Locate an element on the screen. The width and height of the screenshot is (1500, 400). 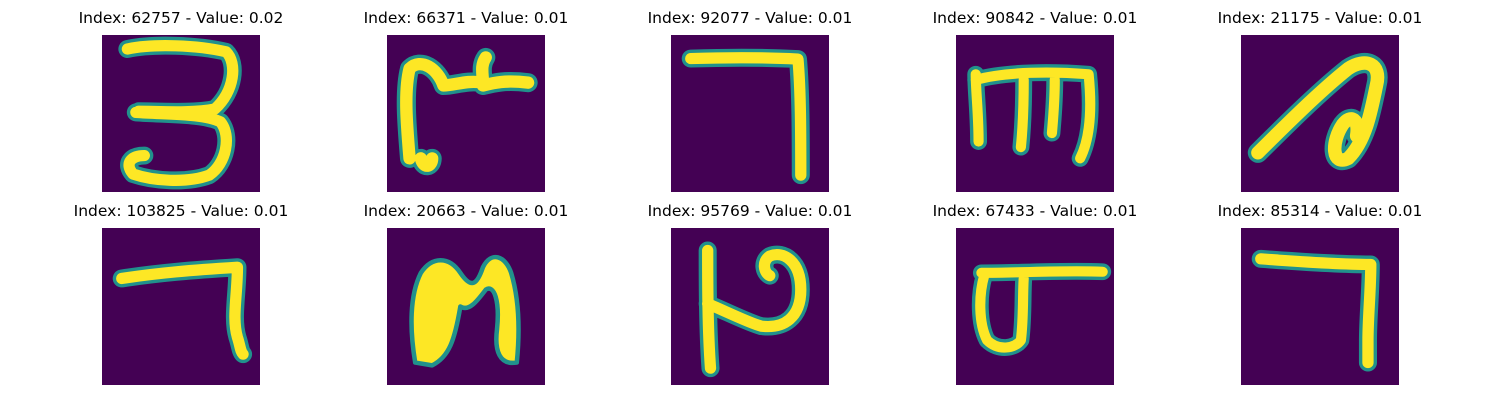
image-panel: Index: 20663 - Value: 0.01 is located at coordinates (466, 296).